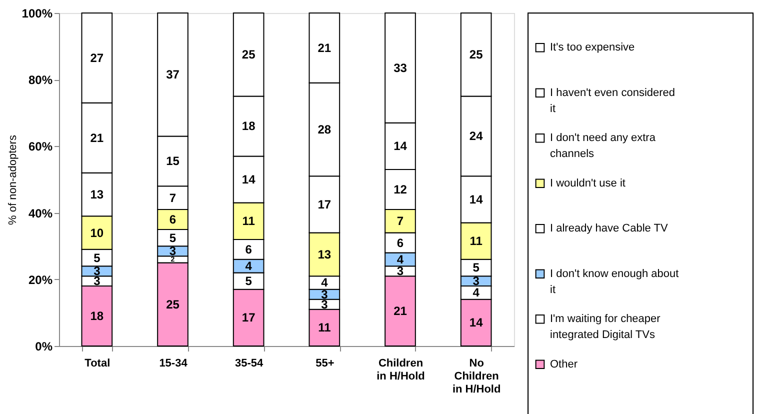 The width and height of the screenshot is (778, 414). What do you see at coordinates (401, 189) in the screenshot?
I see `data-label: 12` at bounding box center [401, 189].